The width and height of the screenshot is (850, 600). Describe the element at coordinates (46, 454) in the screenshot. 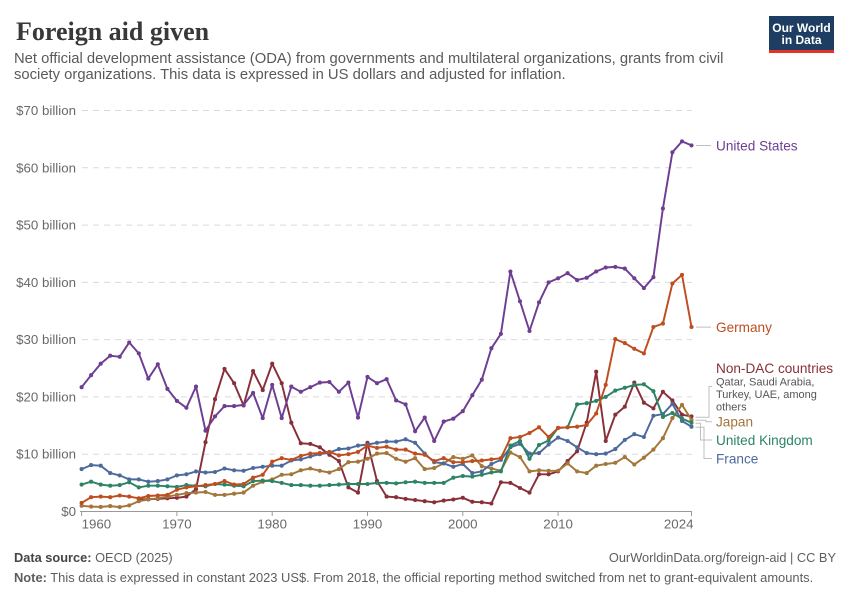

I see `svg-text: $10 billion` at that location.